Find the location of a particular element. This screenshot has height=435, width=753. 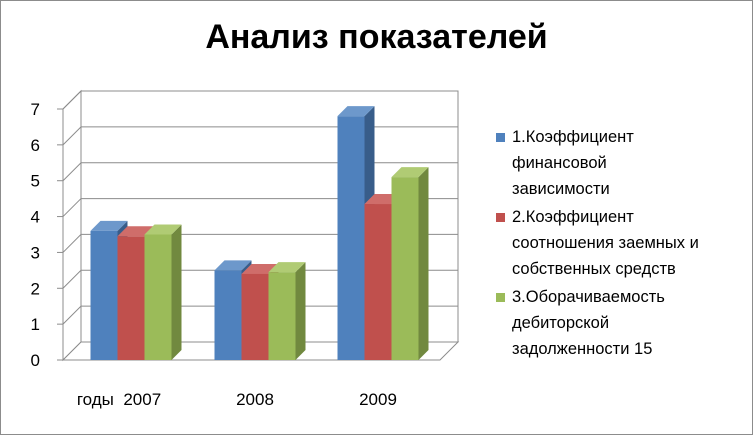

y-tick-label: 2 is located at coordinates (35, 288).